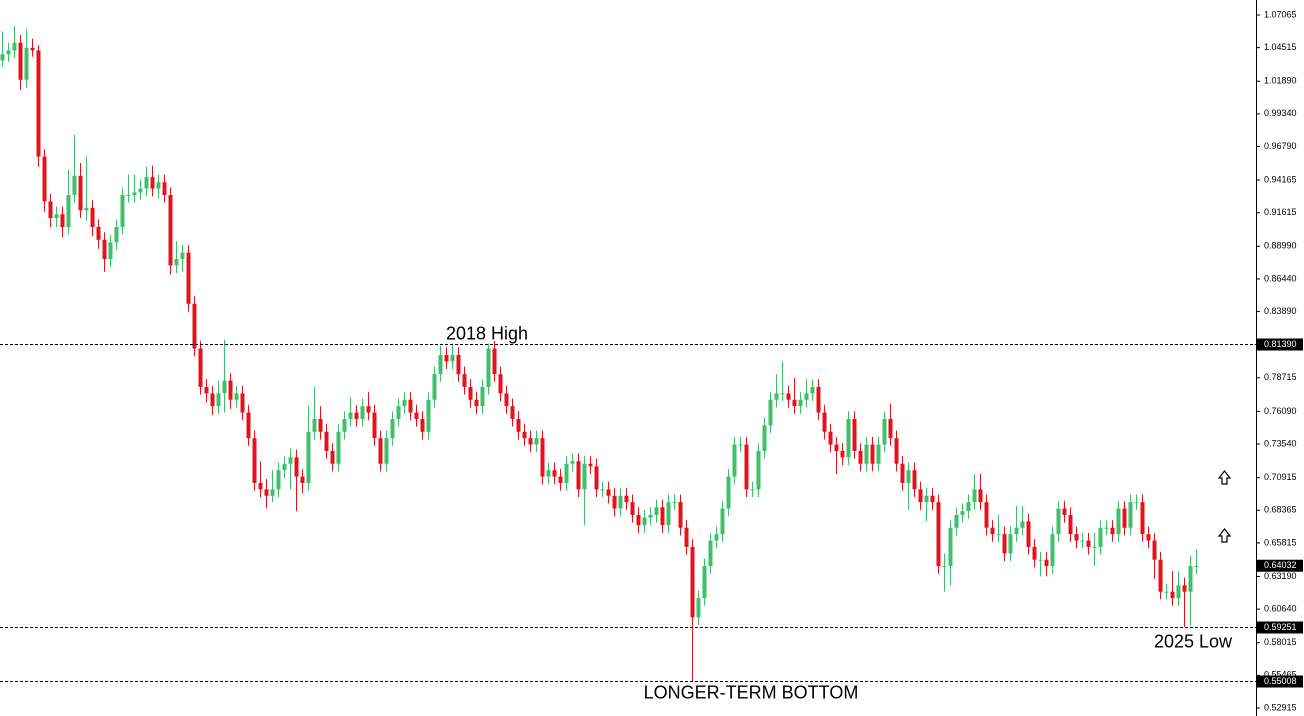 The height and width of the screenshot is (716, 1304). What do you see at coordinates (1280, 510) in the screenshot?
I see `y-tick-label: 0.68365` at bounding box center [1280, 510].